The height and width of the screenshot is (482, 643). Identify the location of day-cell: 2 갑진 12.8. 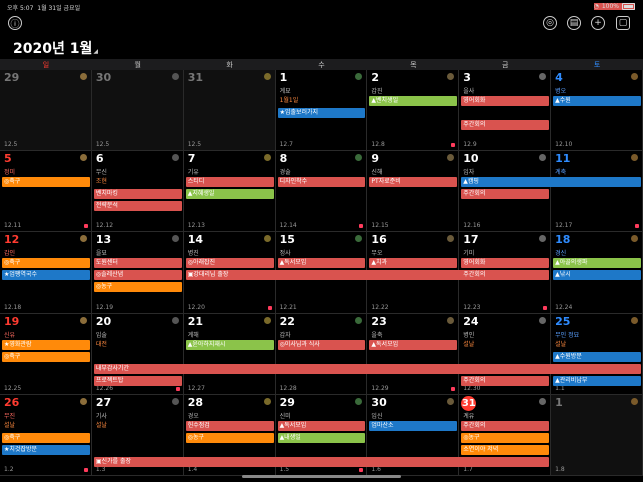
(413, 111).